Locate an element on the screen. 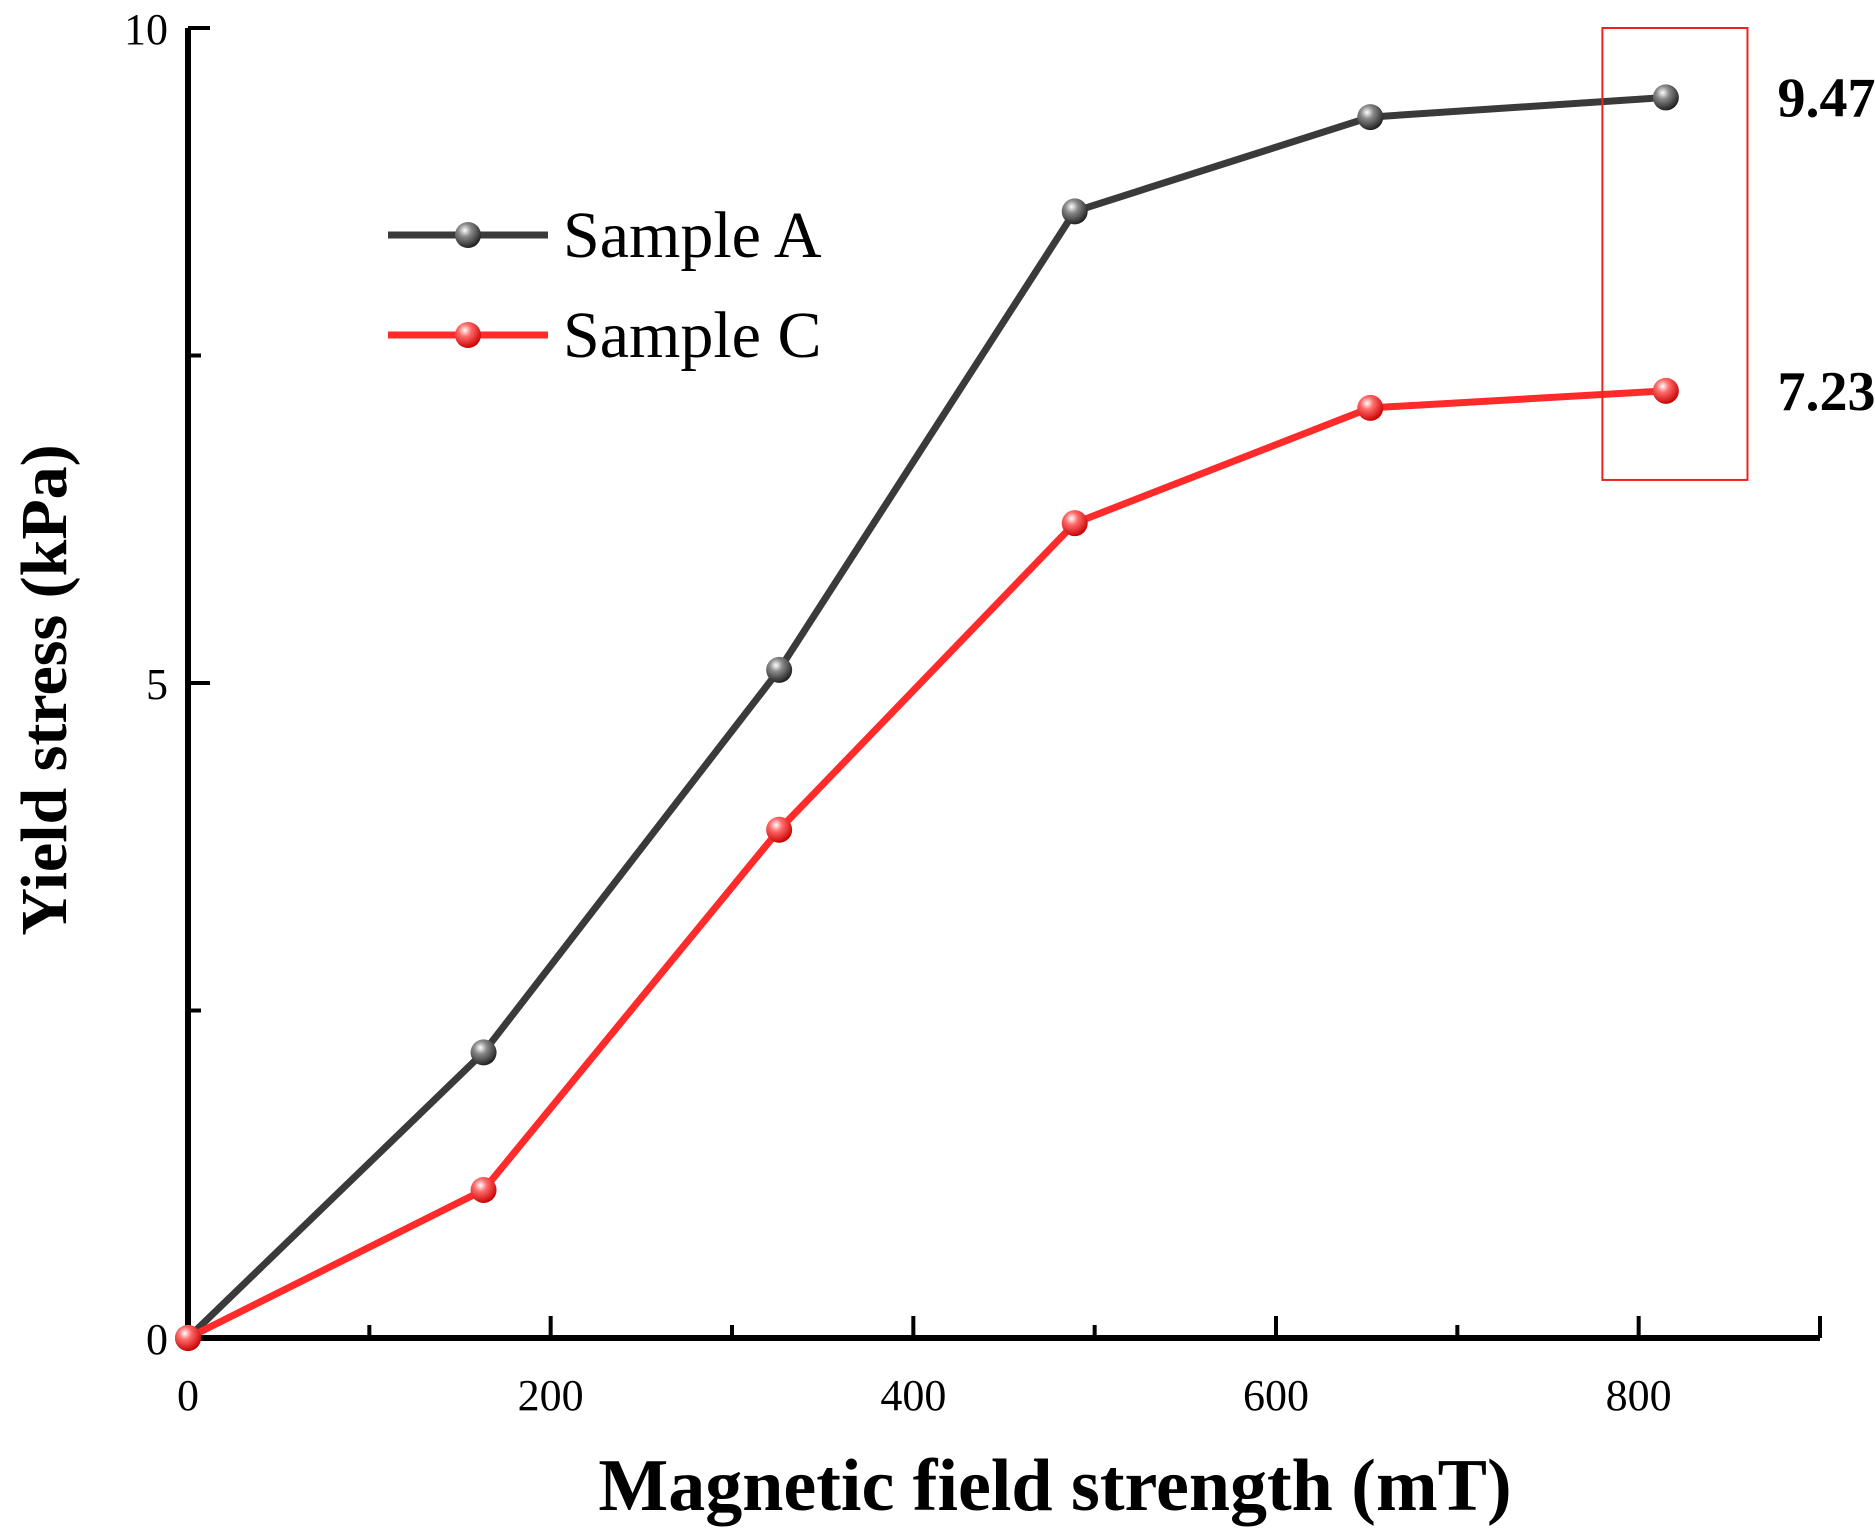 The height and width of the screenshot is (1528, 1875). x-tick-label: 200 is located at coordinates (551, 1395).